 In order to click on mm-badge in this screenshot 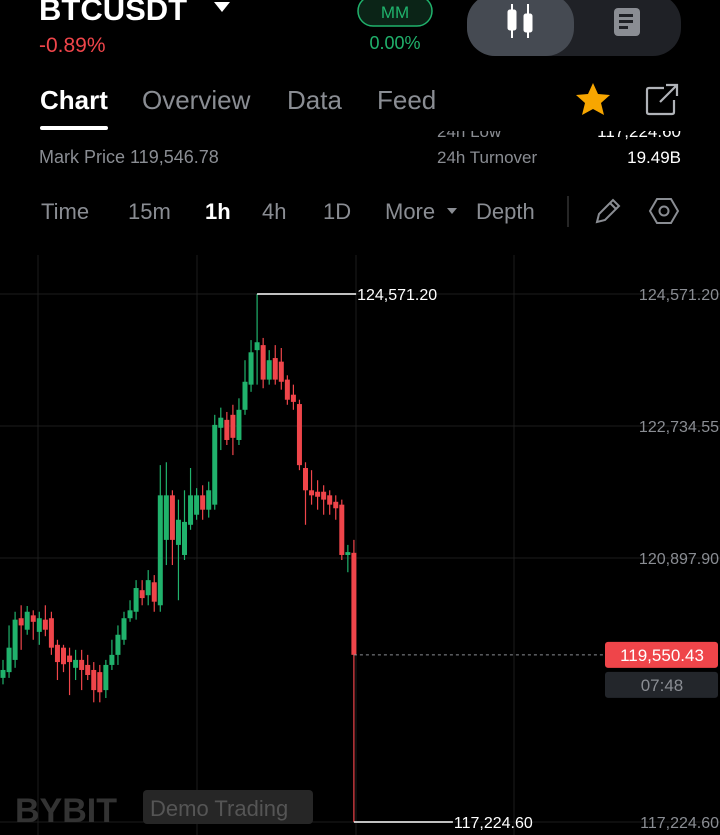, I will do `click(395, 13)`.